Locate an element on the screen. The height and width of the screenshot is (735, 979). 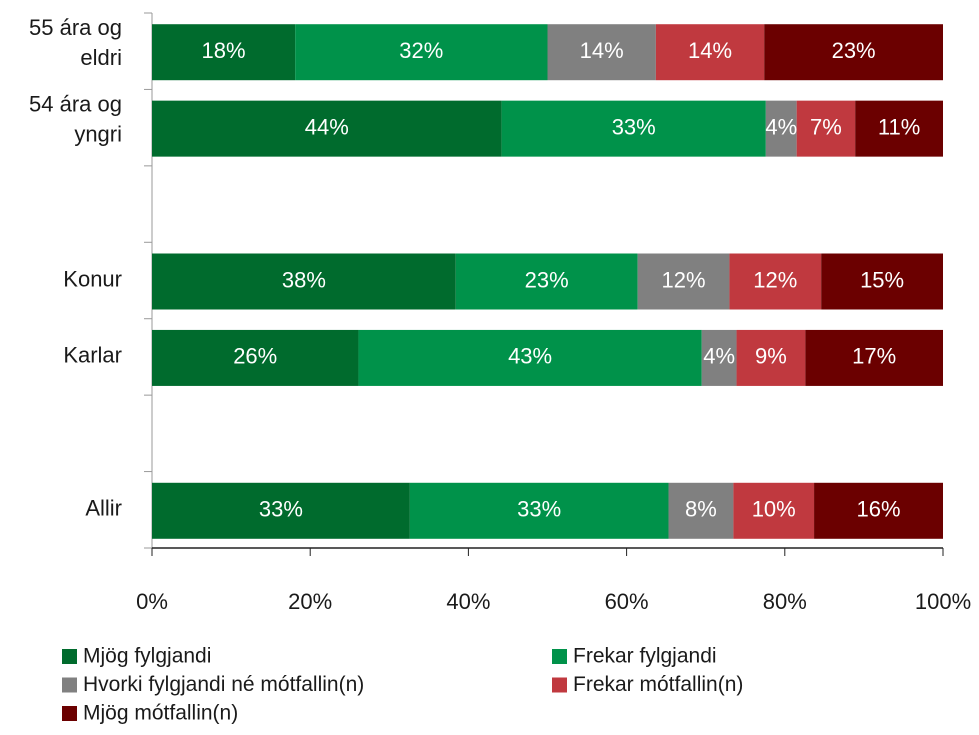
category-label: 55 ára og eldri is located at coordinates (75, 42).